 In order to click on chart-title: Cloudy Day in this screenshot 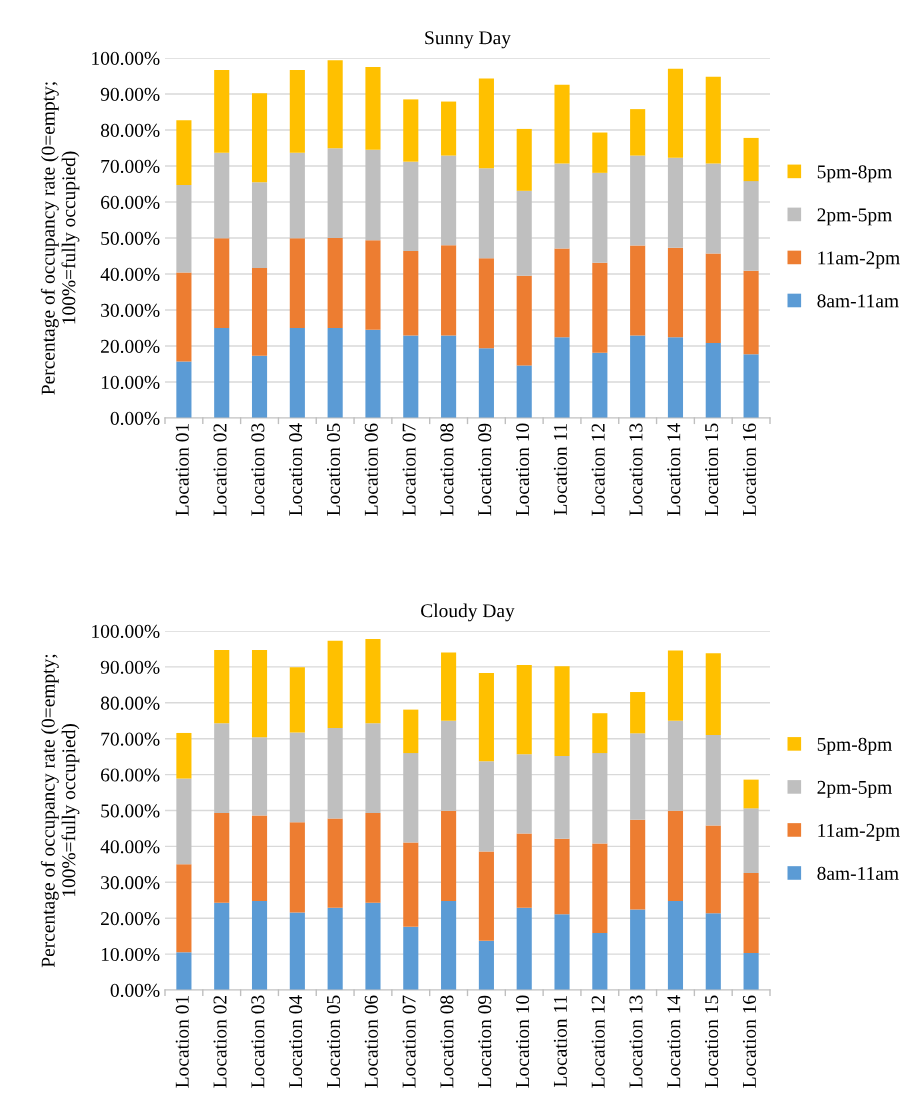, I will do `click(468, 612)`.